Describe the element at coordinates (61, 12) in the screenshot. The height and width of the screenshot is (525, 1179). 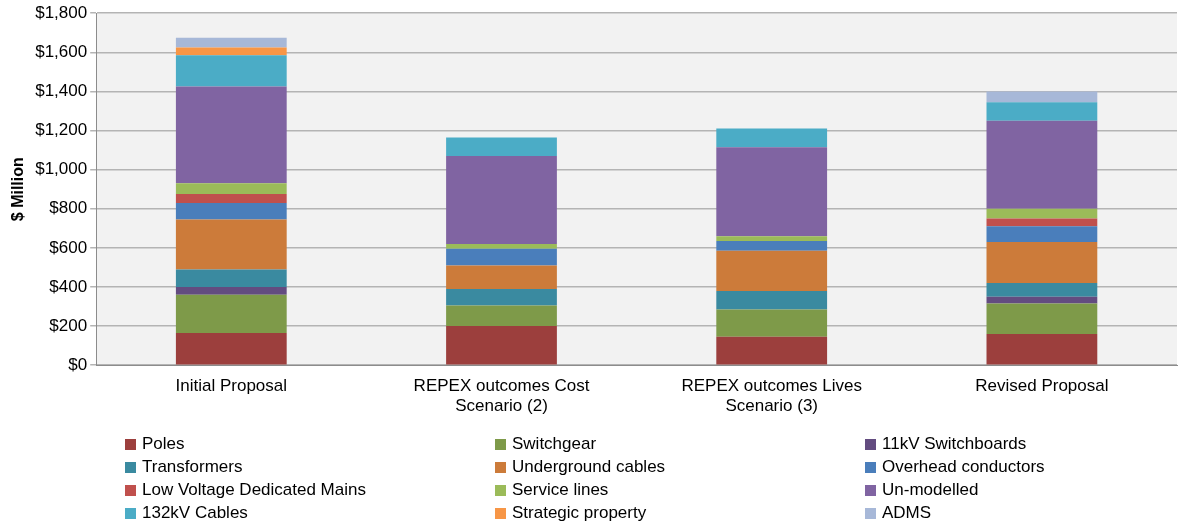
I see `y-tick-label: $1,800` at that location.